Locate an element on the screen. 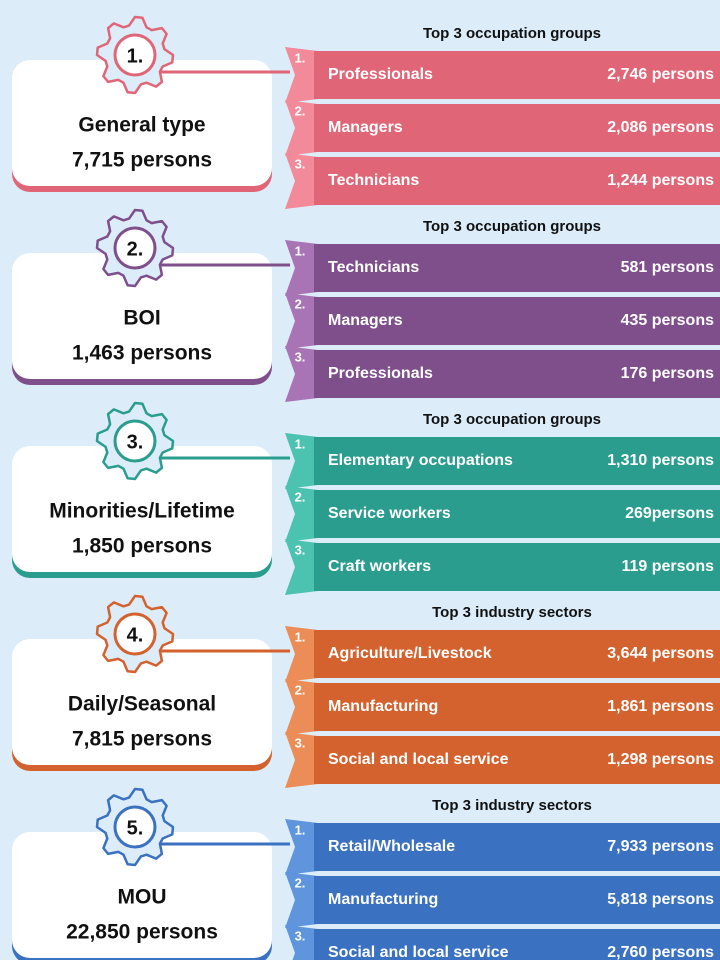 This screenshot has height=960, width=720. item-value: 5,818 persons is located at coordinates (660, 899).